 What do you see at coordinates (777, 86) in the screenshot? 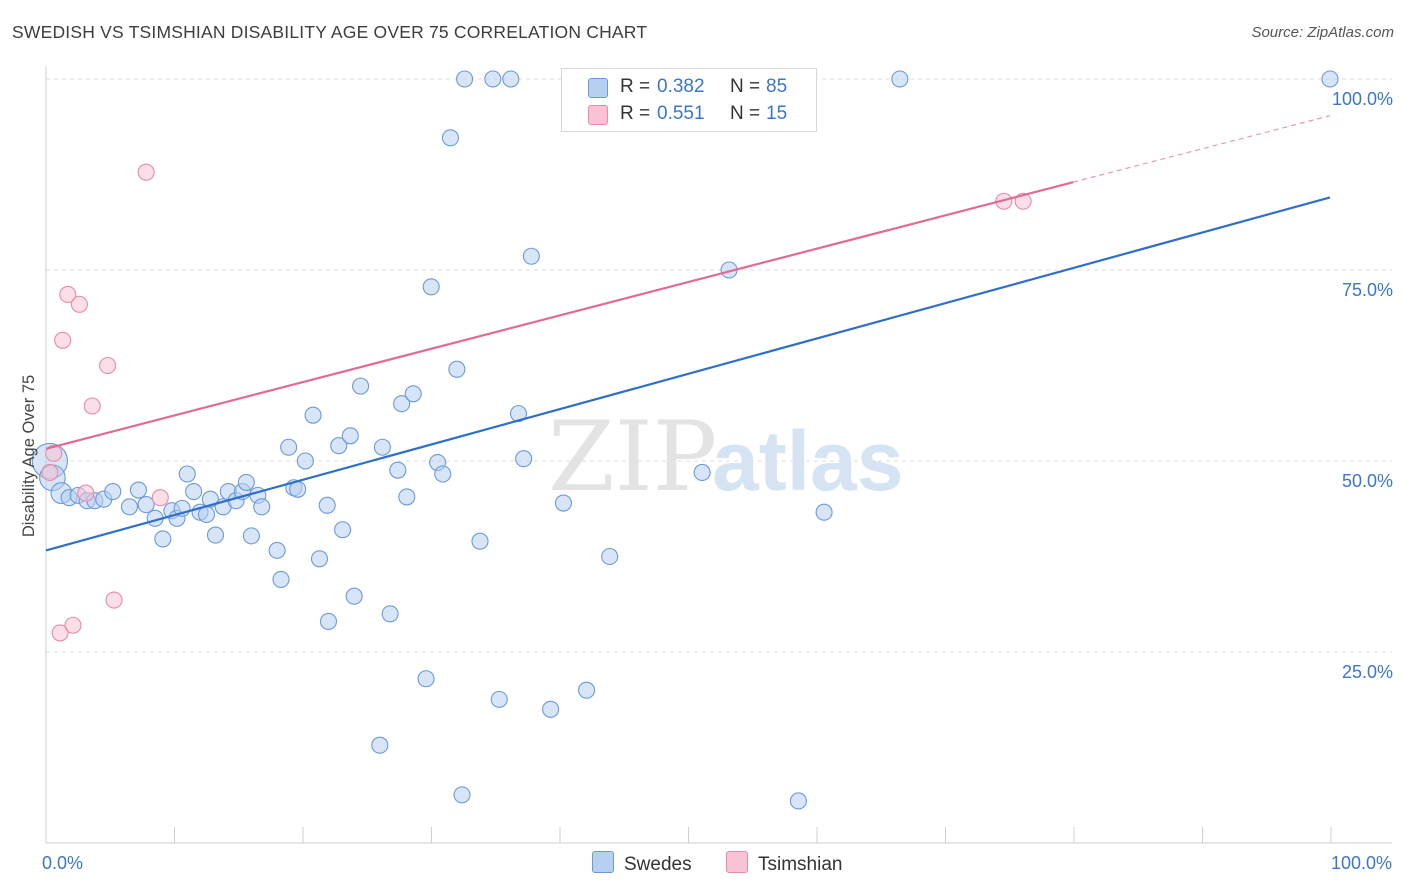
I see `legend-swedes-n-value: 85` at bounding box center [777, 86].